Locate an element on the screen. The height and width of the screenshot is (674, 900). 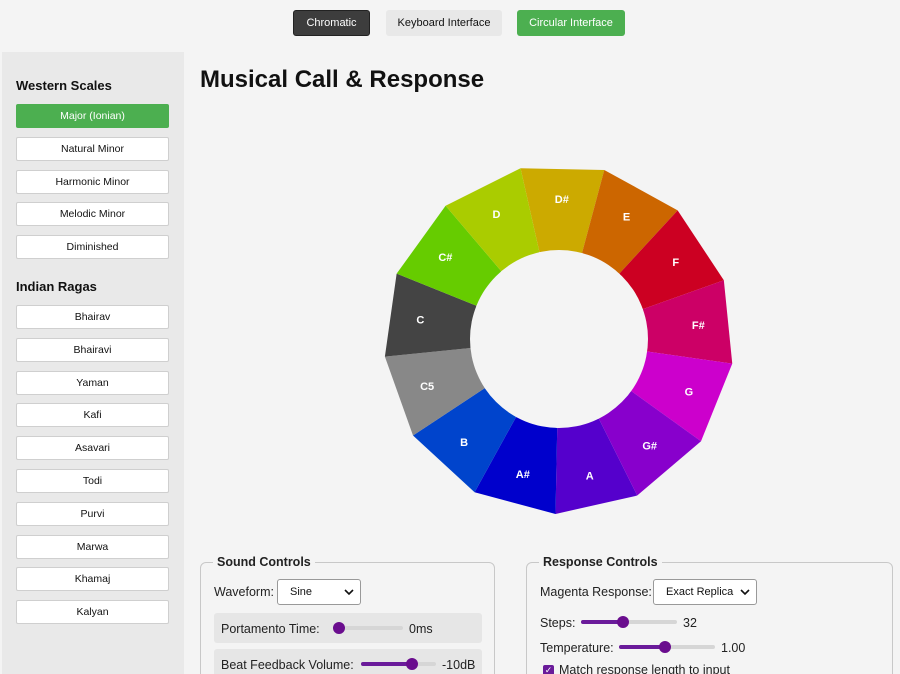
beat-feedback-label: Beat Feedback Volume: is located at coordinates (287, 665).